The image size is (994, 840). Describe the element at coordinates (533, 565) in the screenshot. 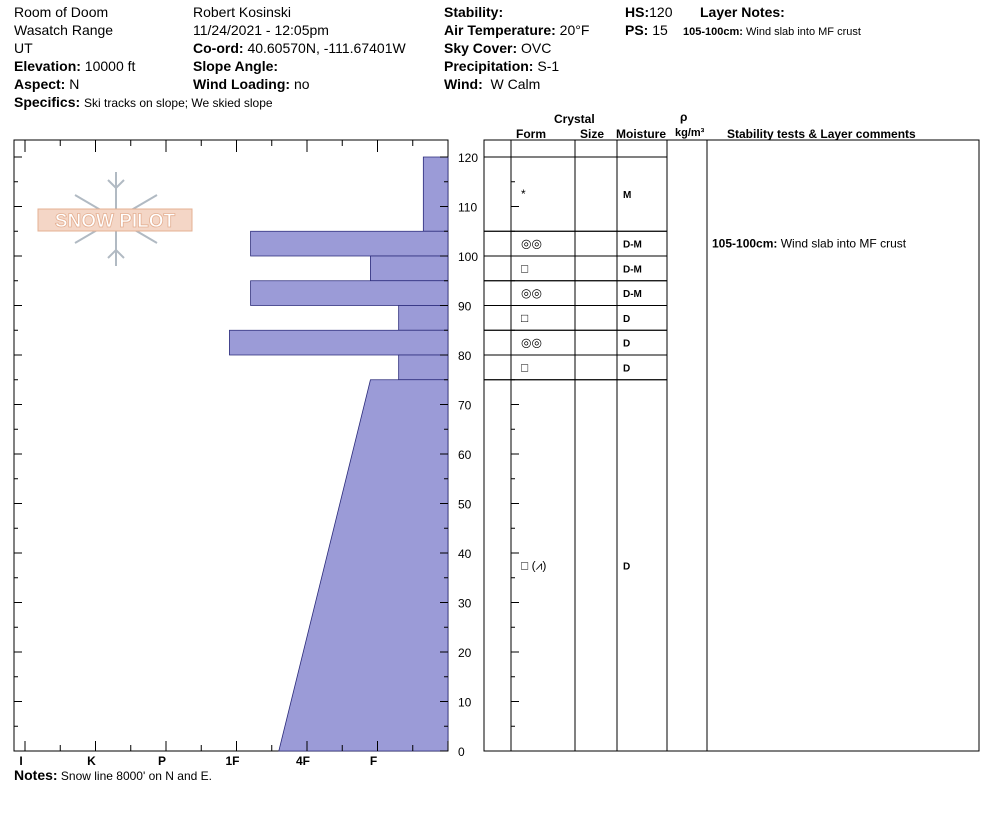

I see `grain-form: □ (⩘)` at that location.